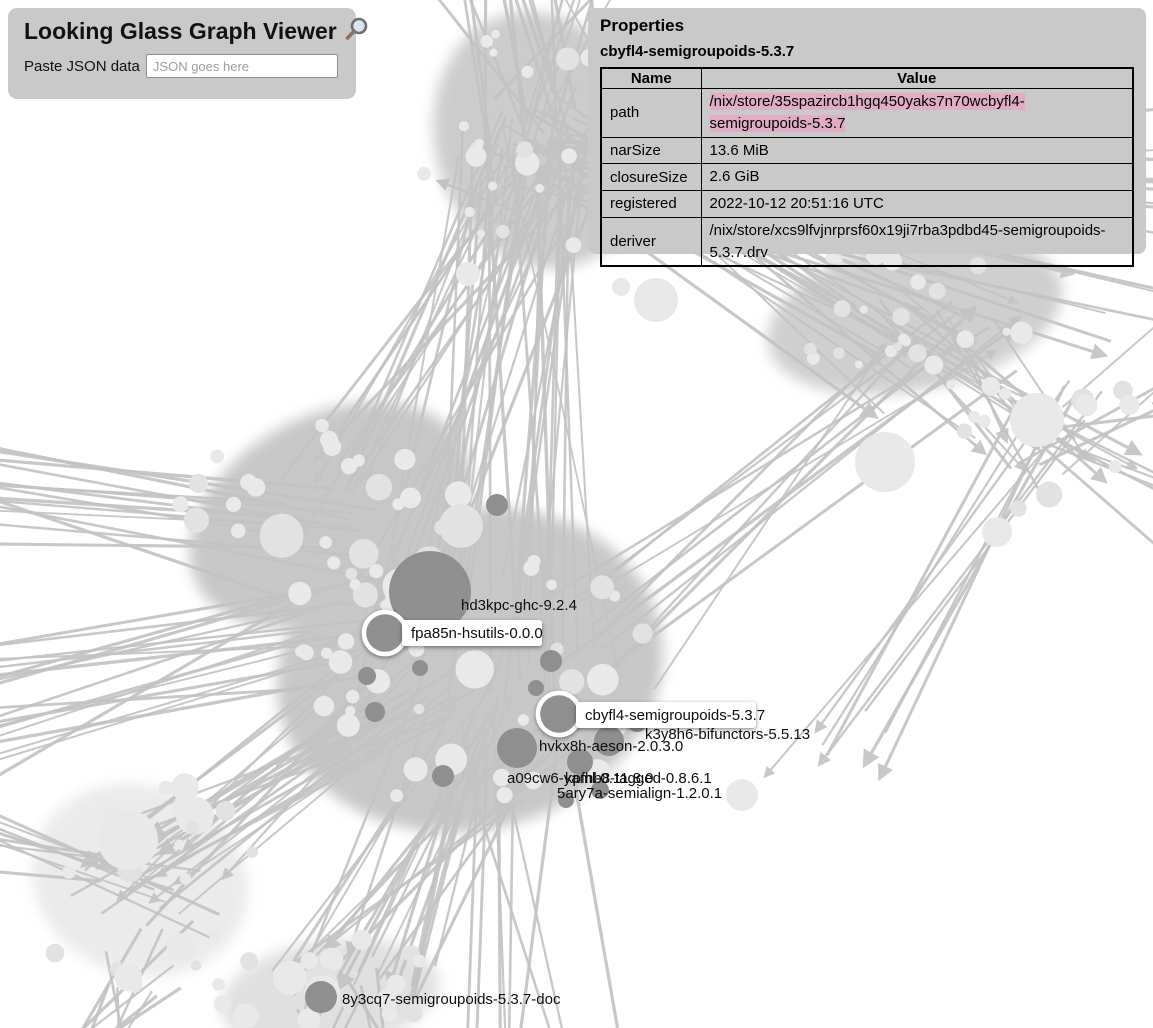 This screenshot has width=1153, height=1028. I want to click on graph-node-8y3cq7-semigroupoids-5.3.7-doc, so click(321, 997).